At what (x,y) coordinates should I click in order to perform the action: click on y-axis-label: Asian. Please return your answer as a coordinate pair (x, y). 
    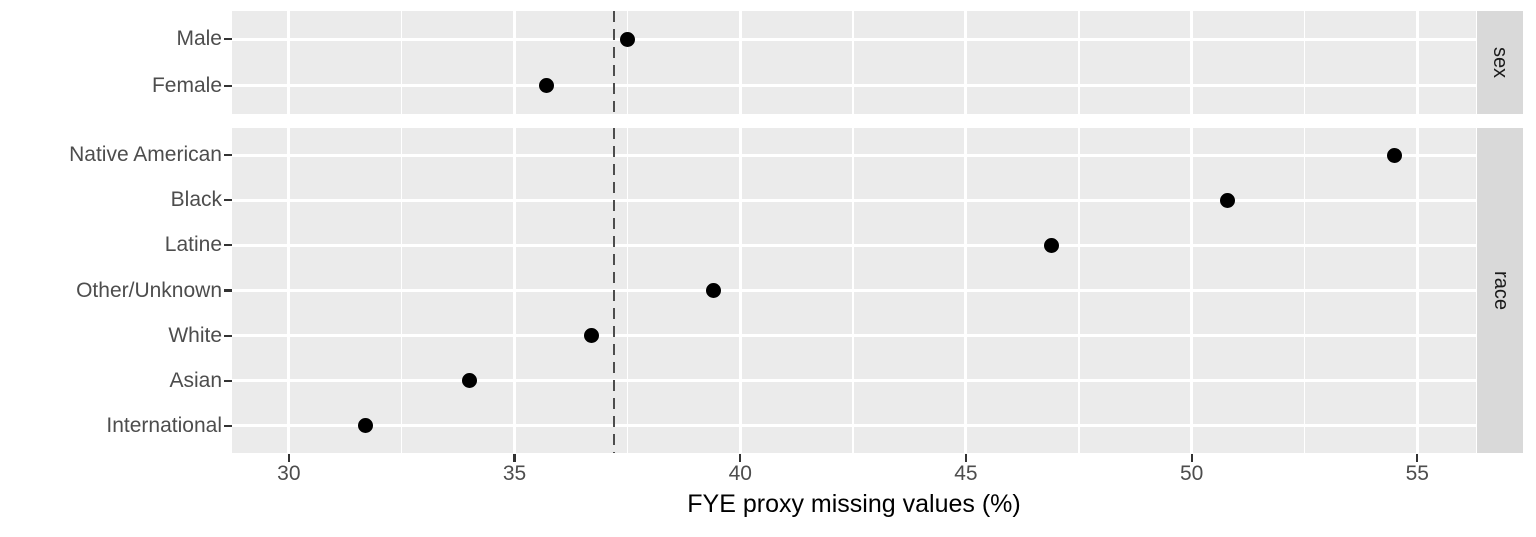
    Looking at the image, I should click on (195, 380).